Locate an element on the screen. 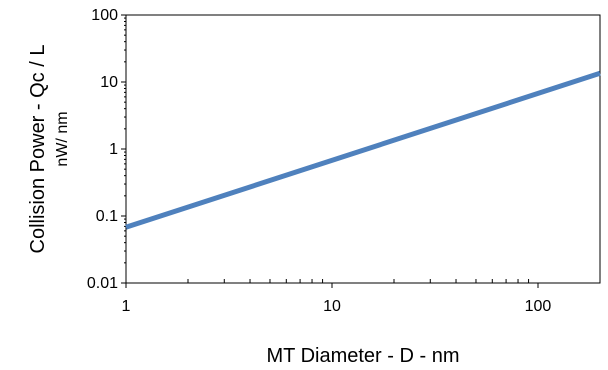 The image size is (608, 370). y-tick-label: 0.1 is located at coordinates (107, 216).